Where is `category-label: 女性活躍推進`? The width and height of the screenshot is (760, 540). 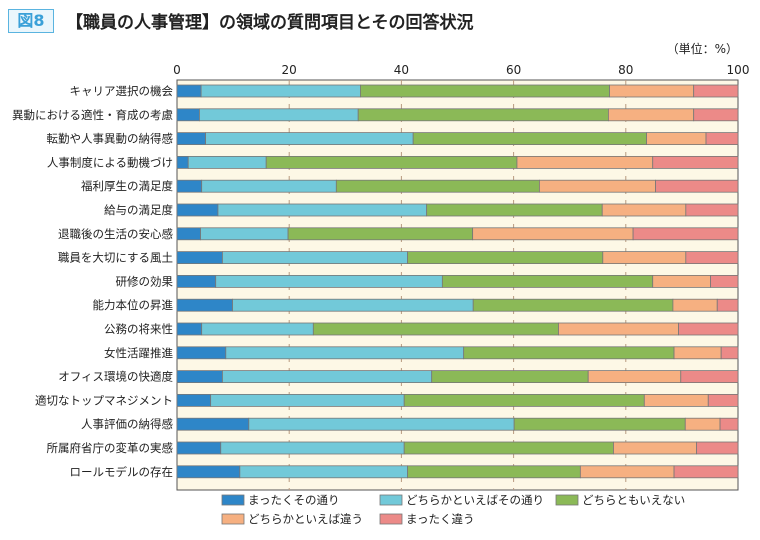
category-label: 女性活躍推進 is located at coordinates (138, 353).